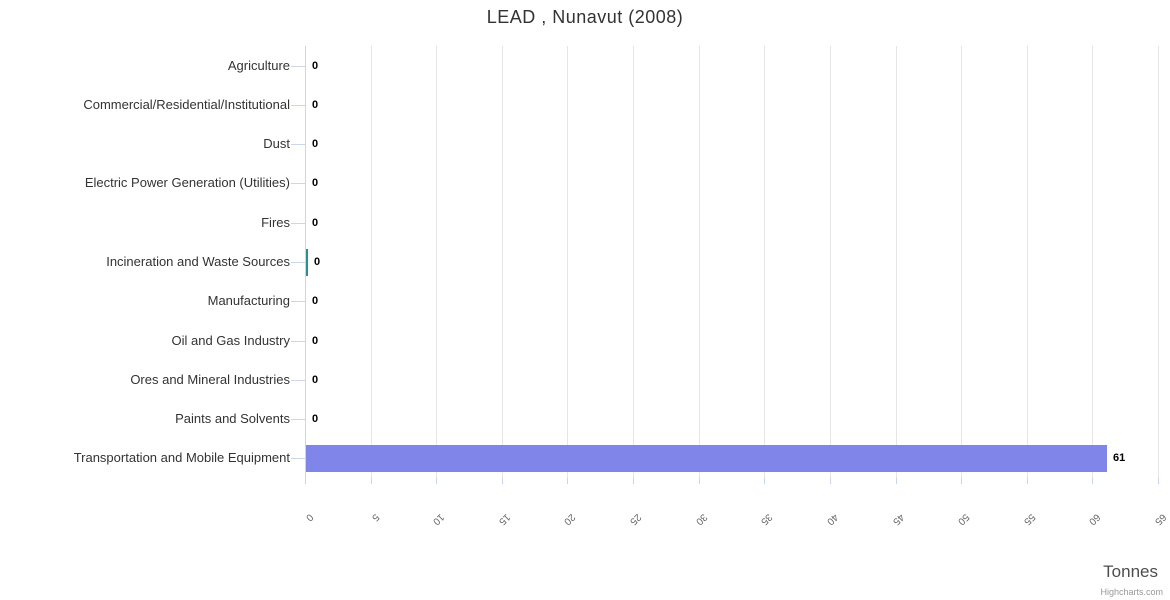 The height and width of the screenshot is (600, 1170). I want to click on value-axis-tick-label: 35, so click(766, 519).